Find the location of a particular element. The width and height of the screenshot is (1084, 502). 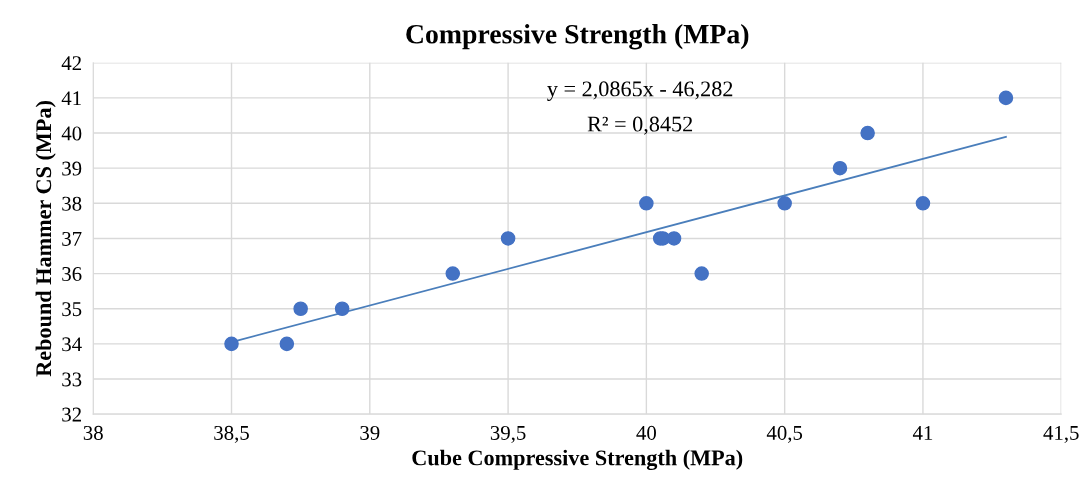

y-axis-title: Rebound Hammer CS (MPa) is located at coordinates (45, 239).